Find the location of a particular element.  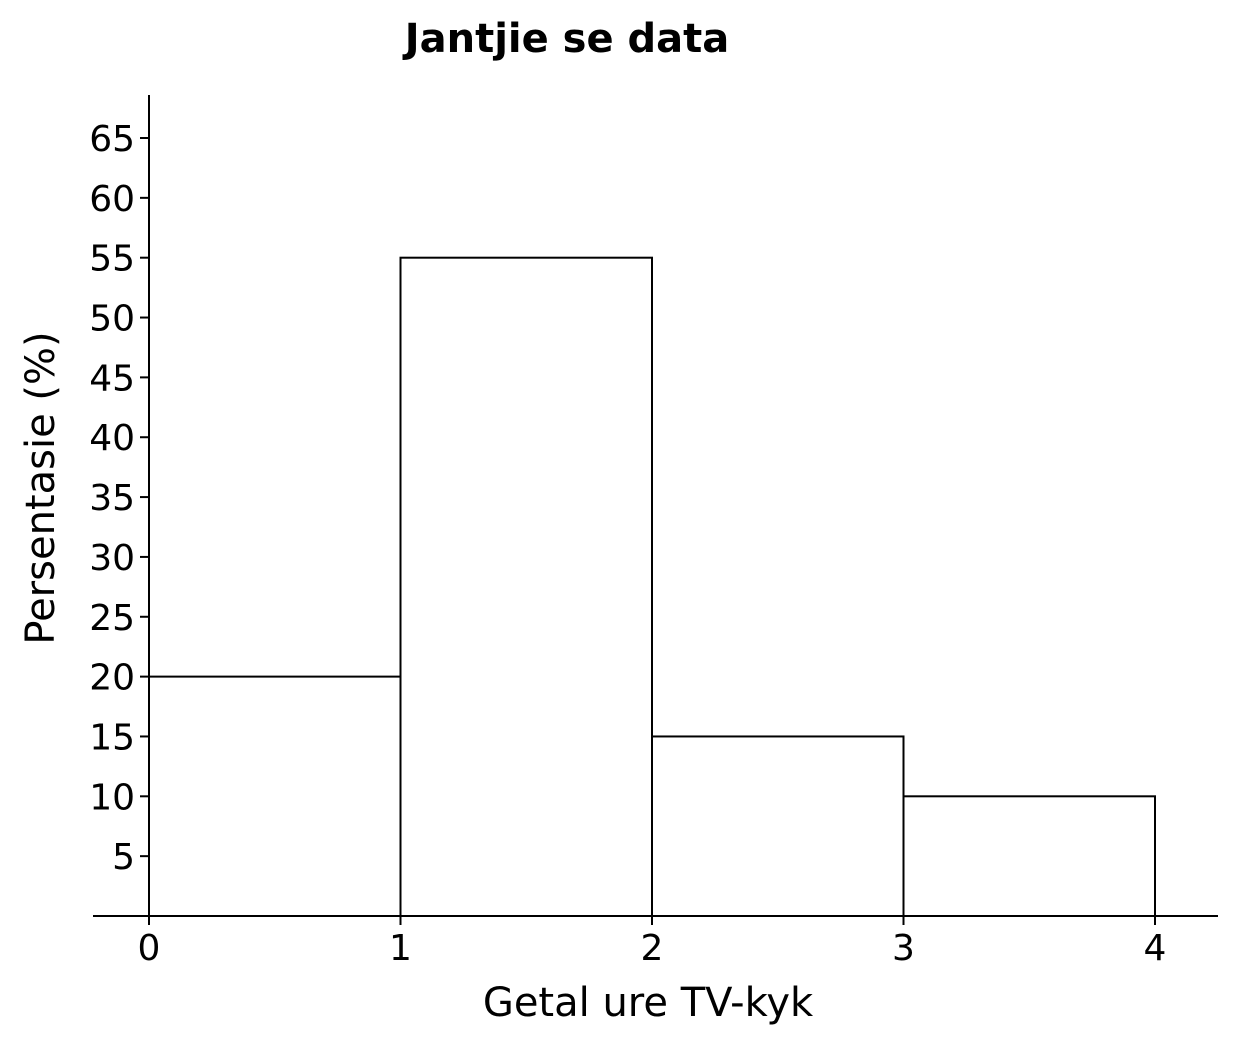

y-tick-label: 45 is located at coordinates (112, 378).